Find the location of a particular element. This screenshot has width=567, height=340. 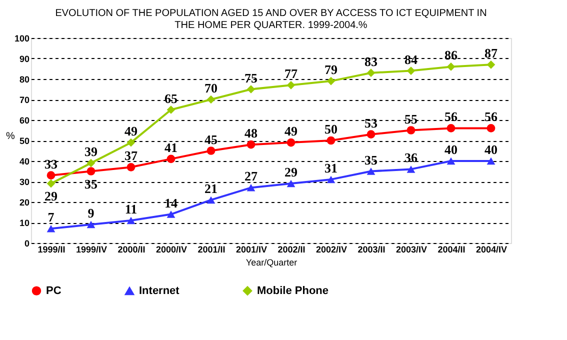

data-label: 48 is located at coordinates (251, 133).